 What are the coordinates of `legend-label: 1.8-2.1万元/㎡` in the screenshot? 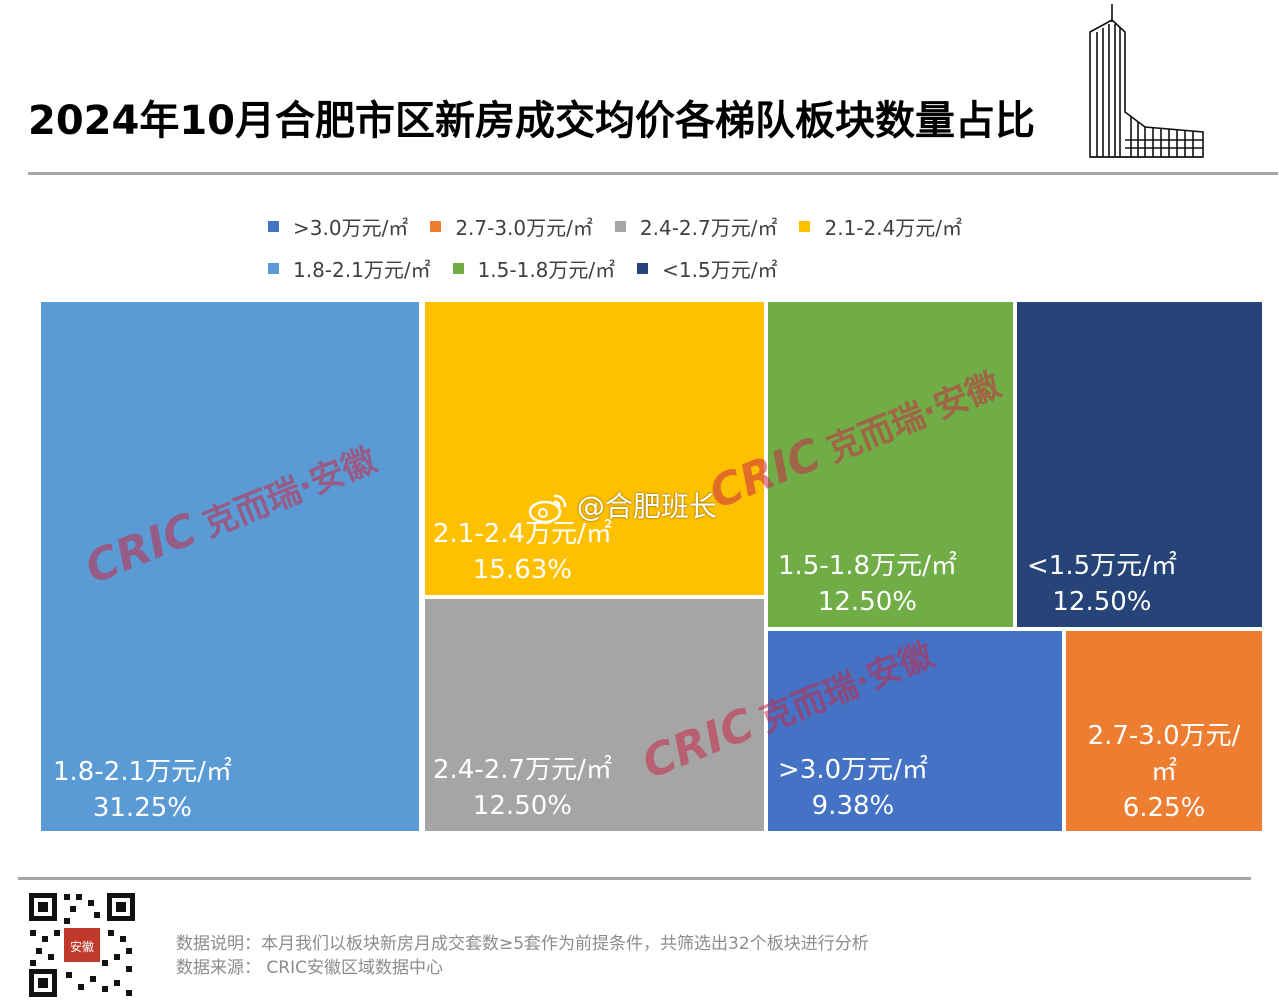 It's located at (362, 269).